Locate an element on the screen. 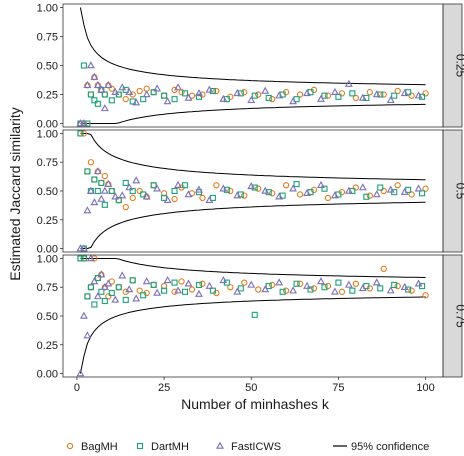 The image size is (464, 456). y-tick-label: 1.00 is located at coordinates (47, 8).